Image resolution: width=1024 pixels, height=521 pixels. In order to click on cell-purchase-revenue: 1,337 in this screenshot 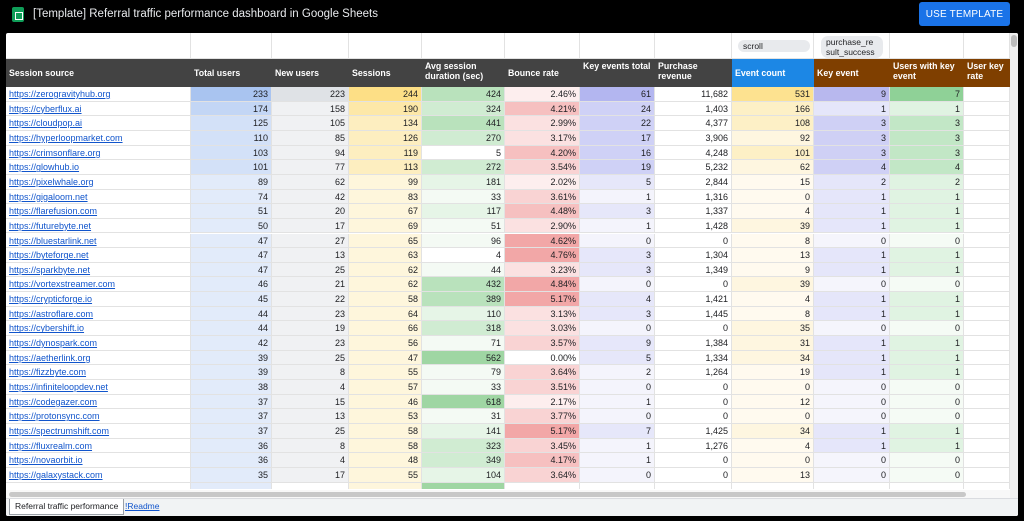, I will do `click(693, 211)`.